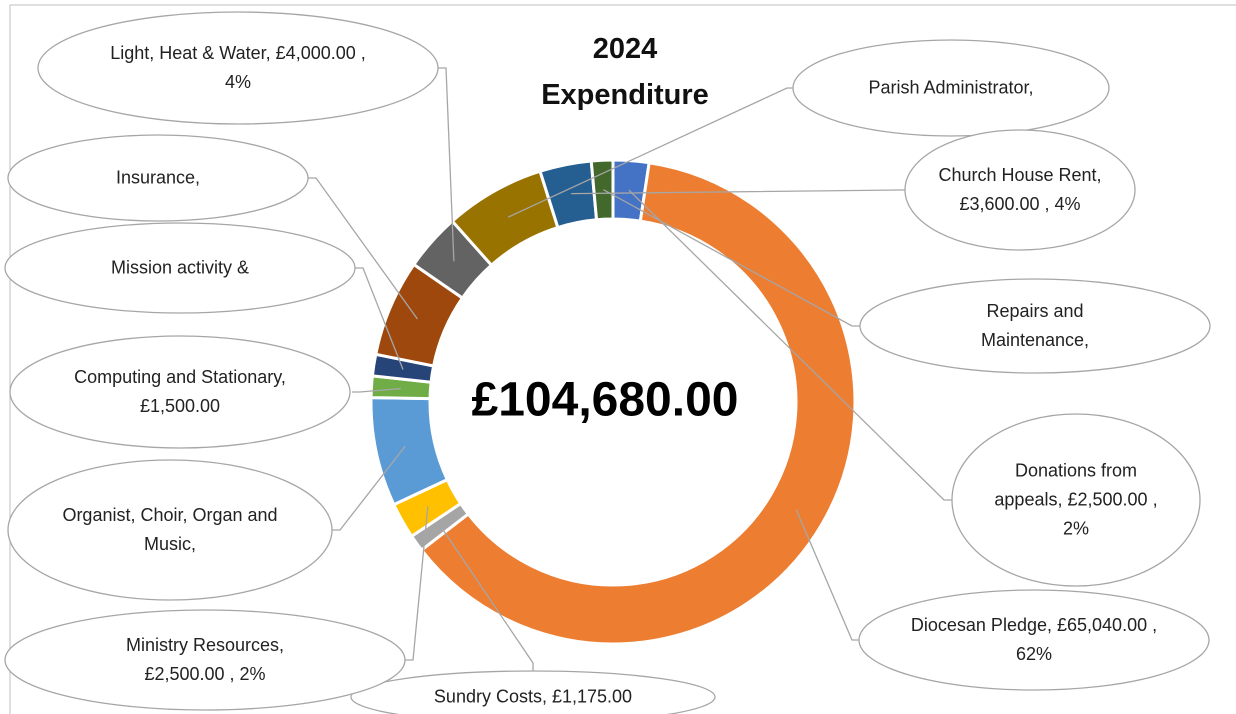 Image resolution: width=1236 pixels, height=714 pixels. What do you see at coordinates (190, 53) in the screenshot?
I see `category-label: Light, Heat & Water,` at bounding box center [190, 53].